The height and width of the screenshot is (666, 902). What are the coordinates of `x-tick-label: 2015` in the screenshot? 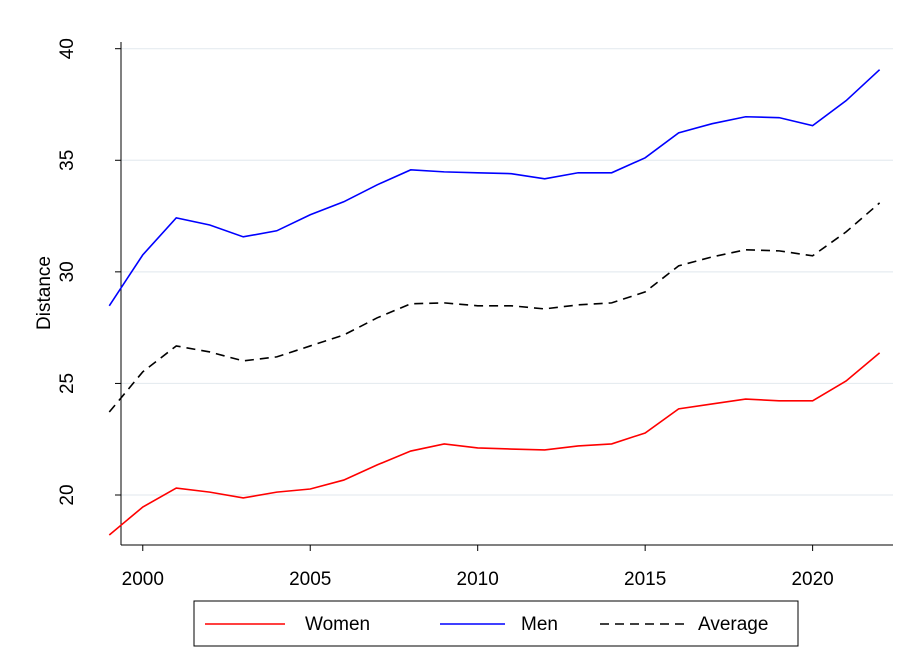 It's located at (645, 579).